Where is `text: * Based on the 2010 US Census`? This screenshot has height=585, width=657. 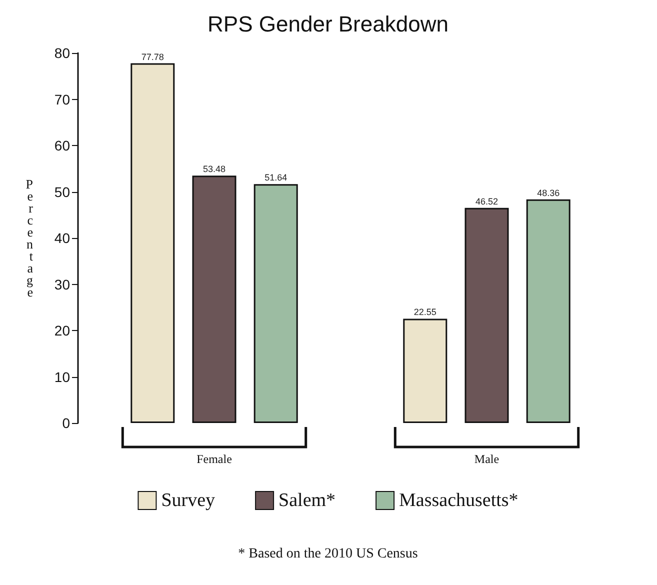
text: * Based on the 2010 US Census is located at coordinates (328, 554).